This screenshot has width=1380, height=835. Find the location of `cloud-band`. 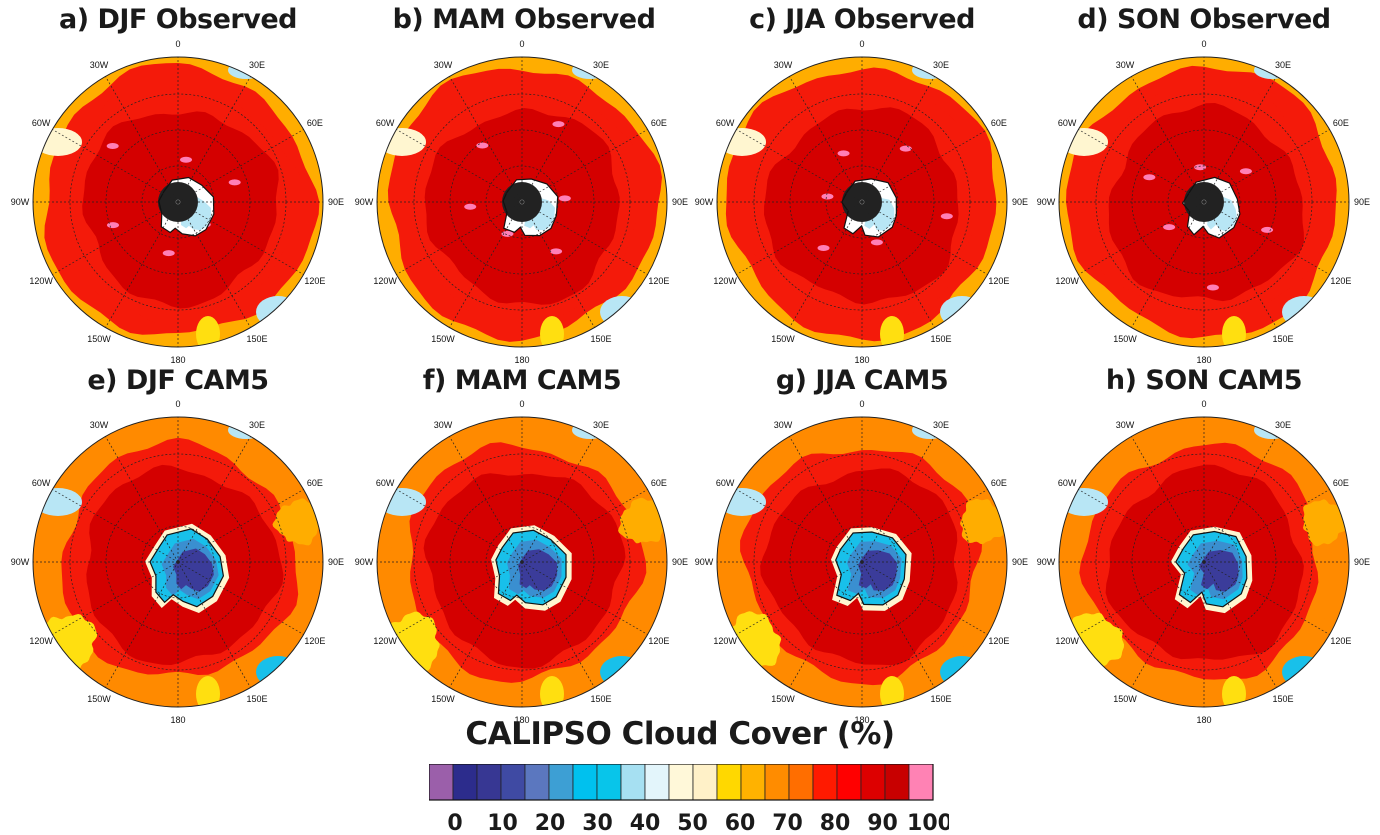

cloud-band is located at coordinates (983, 522).